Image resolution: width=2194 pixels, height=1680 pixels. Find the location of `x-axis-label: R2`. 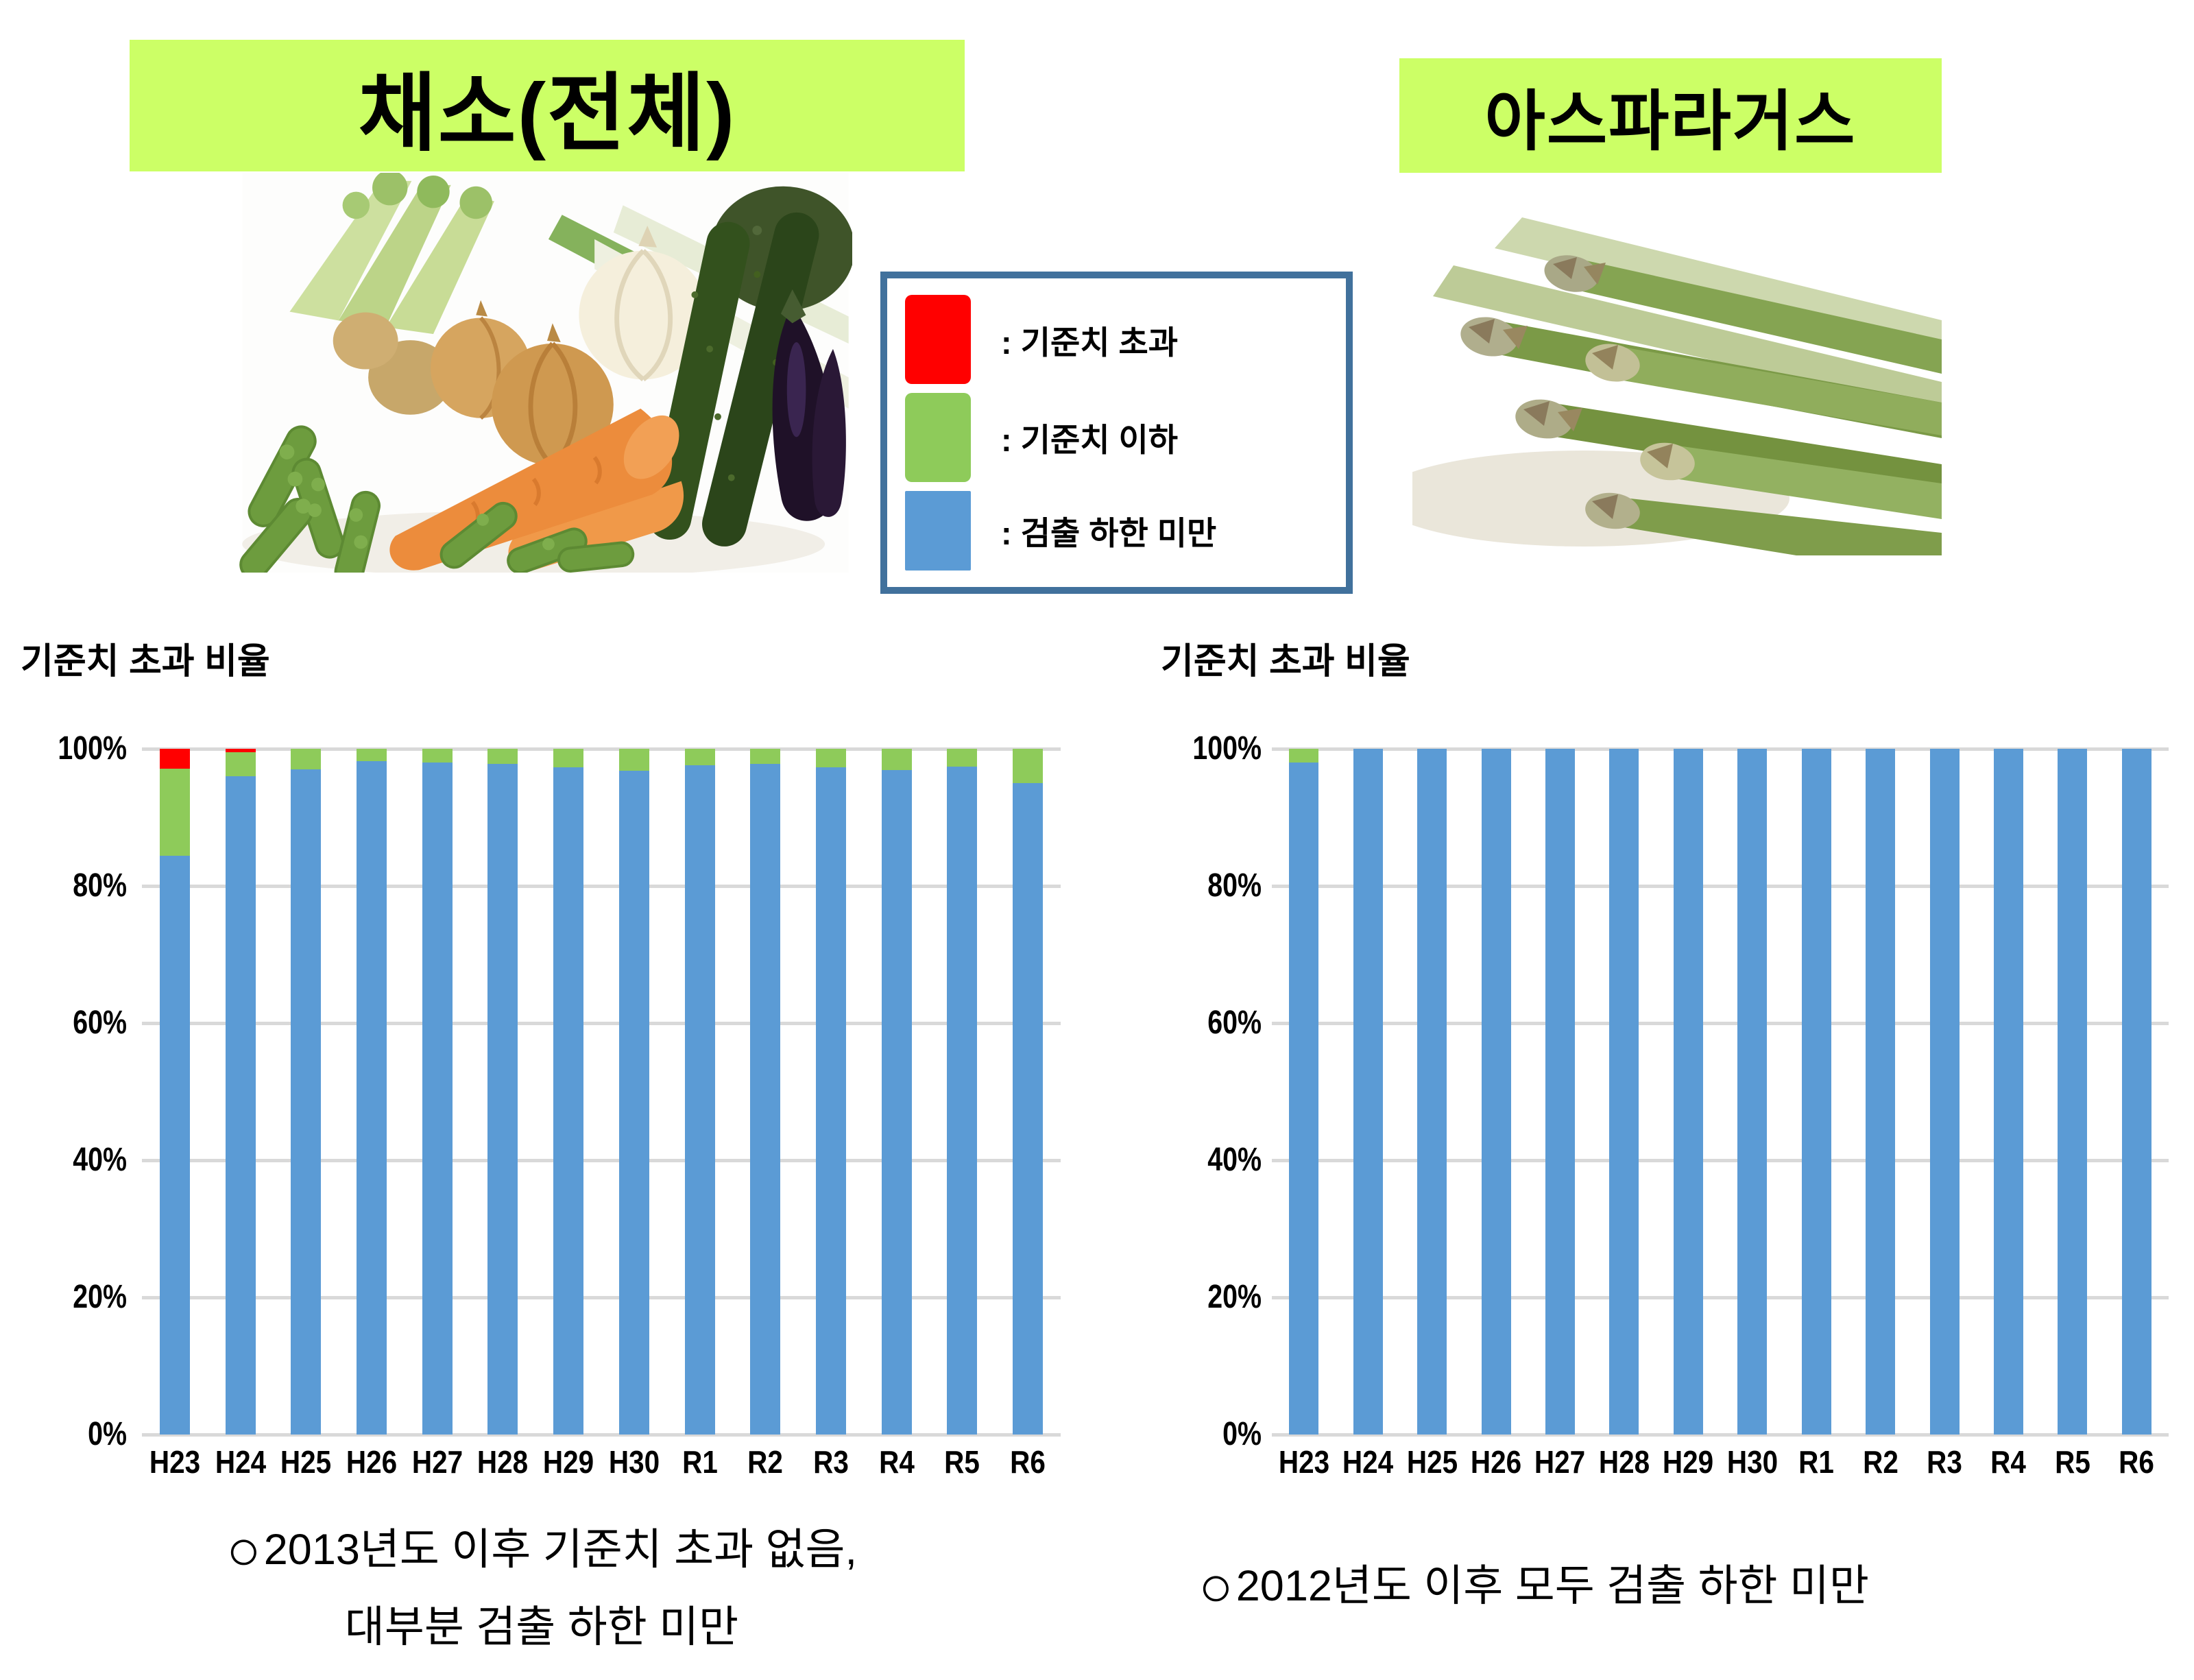

x-axis-label: R2 is located at coordinates (765, 1462).